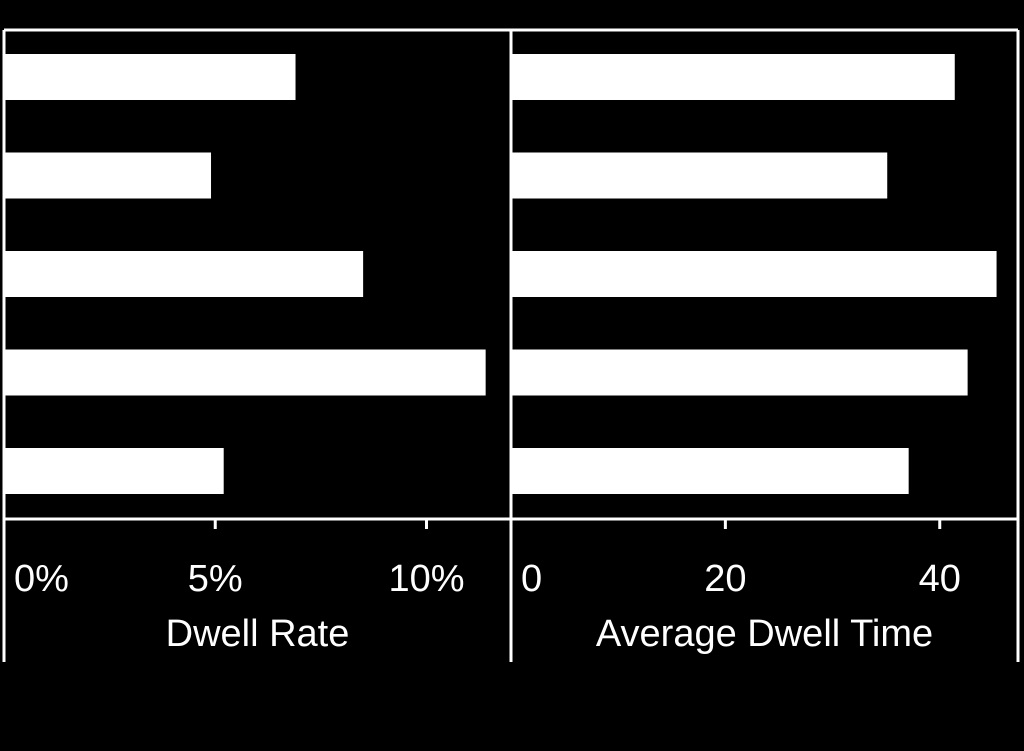 The image size is (1024, 751). What do you see at coordinates (531, 579) in the screenshot?
I see `average-dwell-time-tick-label-1: 0` at bounding box center [531, 579].